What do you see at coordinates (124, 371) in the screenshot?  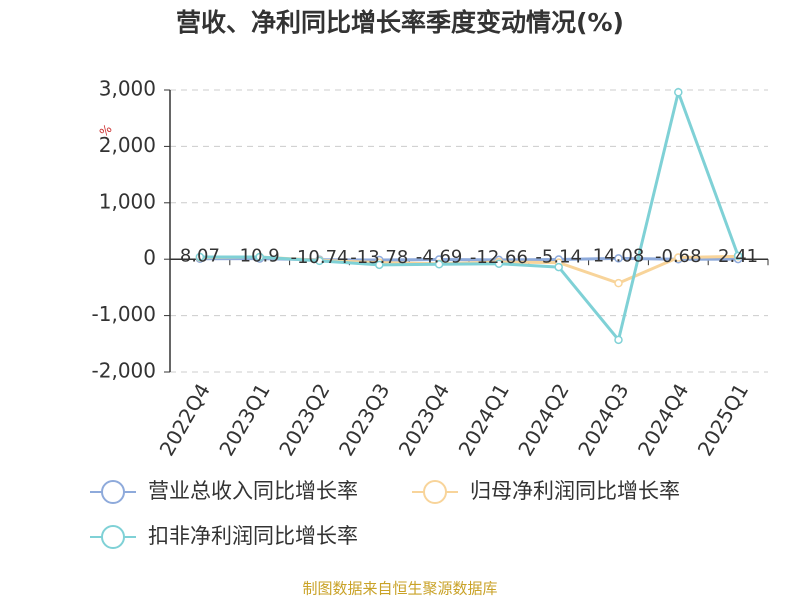 I see `y-tick-label: -2,000` at bounding box center [124, 371].